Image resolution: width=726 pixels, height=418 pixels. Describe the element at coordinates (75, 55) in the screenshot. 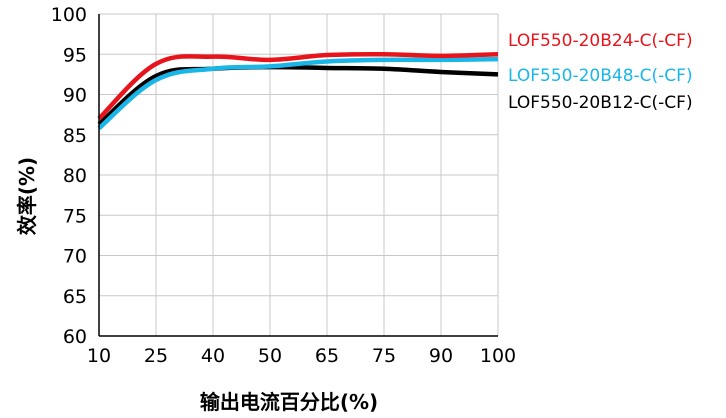

I see `y-tick-label: 95` at that location.